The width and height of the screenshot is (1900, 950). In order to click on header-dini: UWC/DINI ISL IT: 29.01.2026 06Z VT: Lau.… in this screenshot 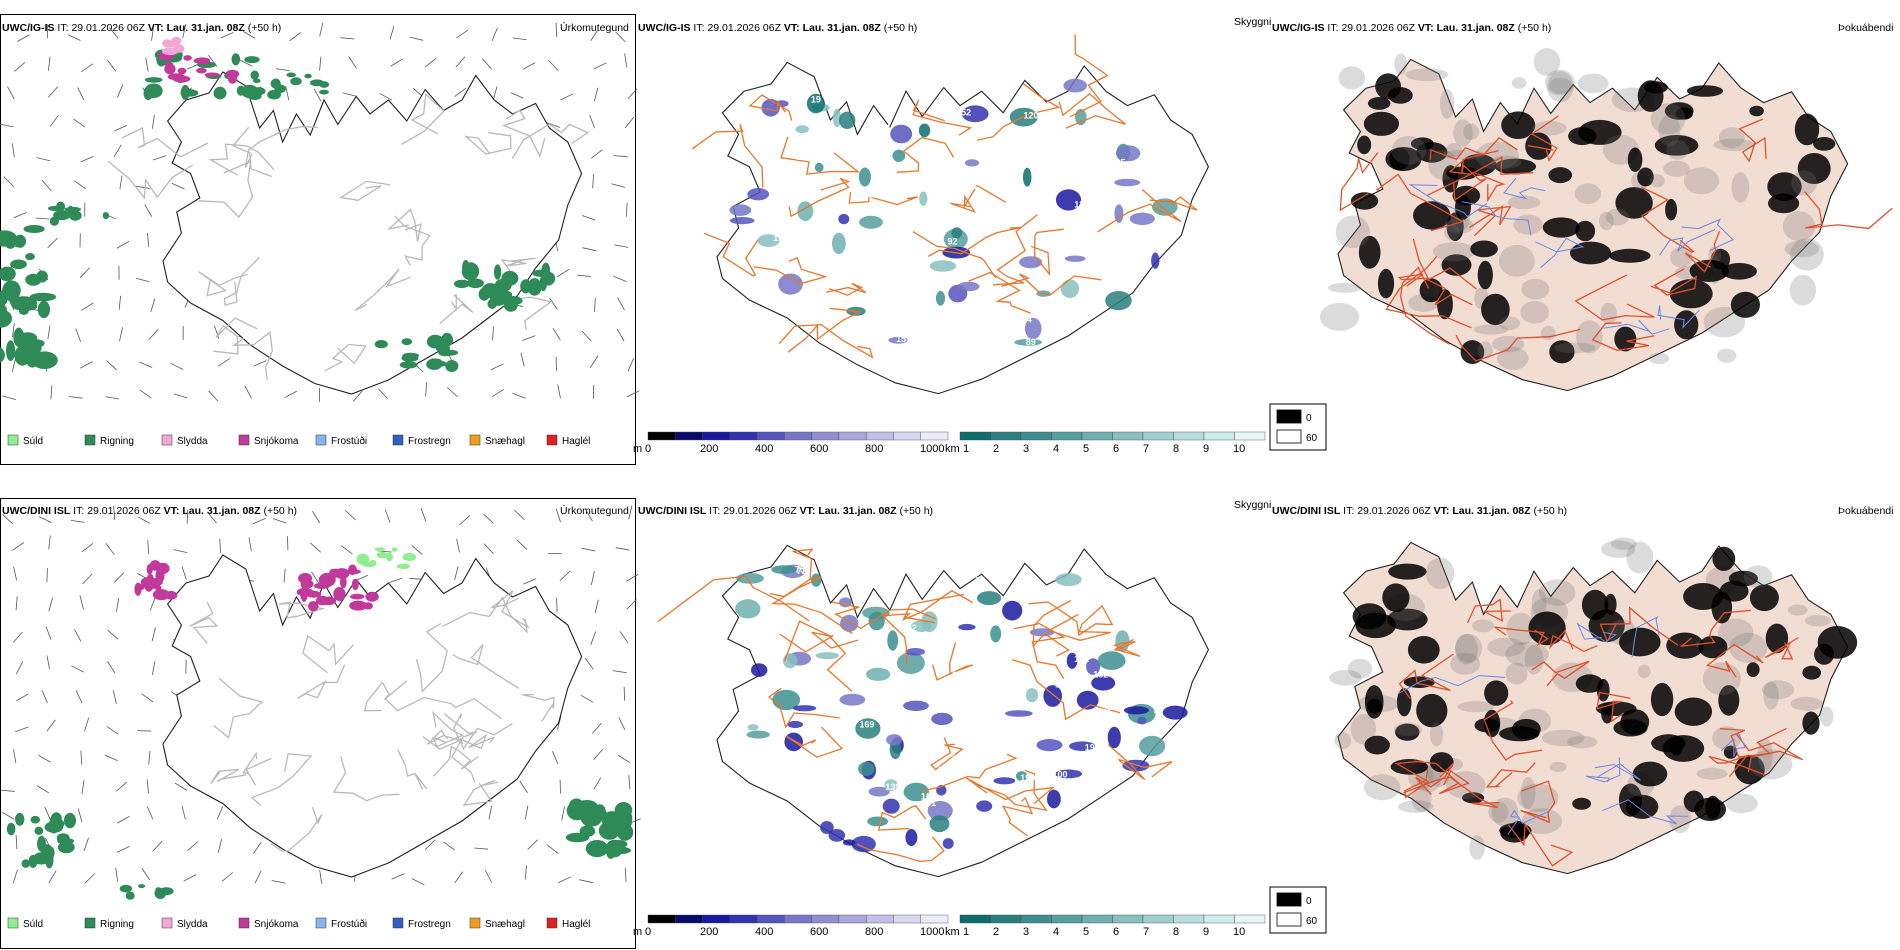, I will do `click(149, 511)`.